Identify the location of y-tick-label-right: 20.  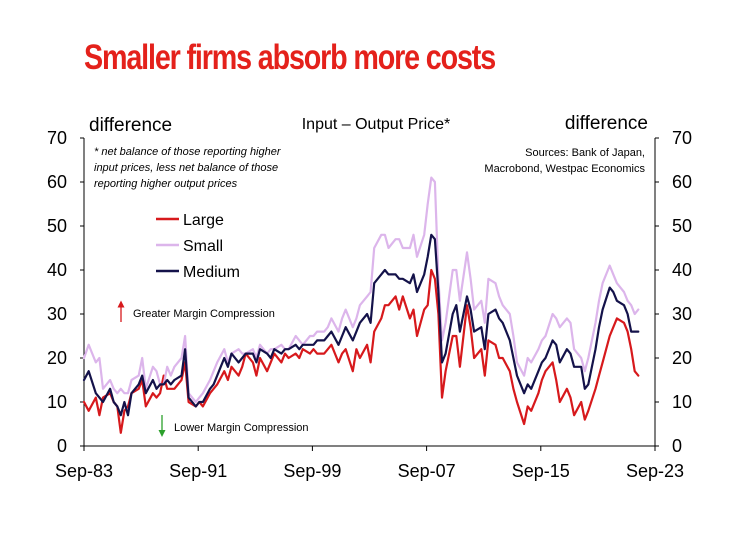
(682, 358).